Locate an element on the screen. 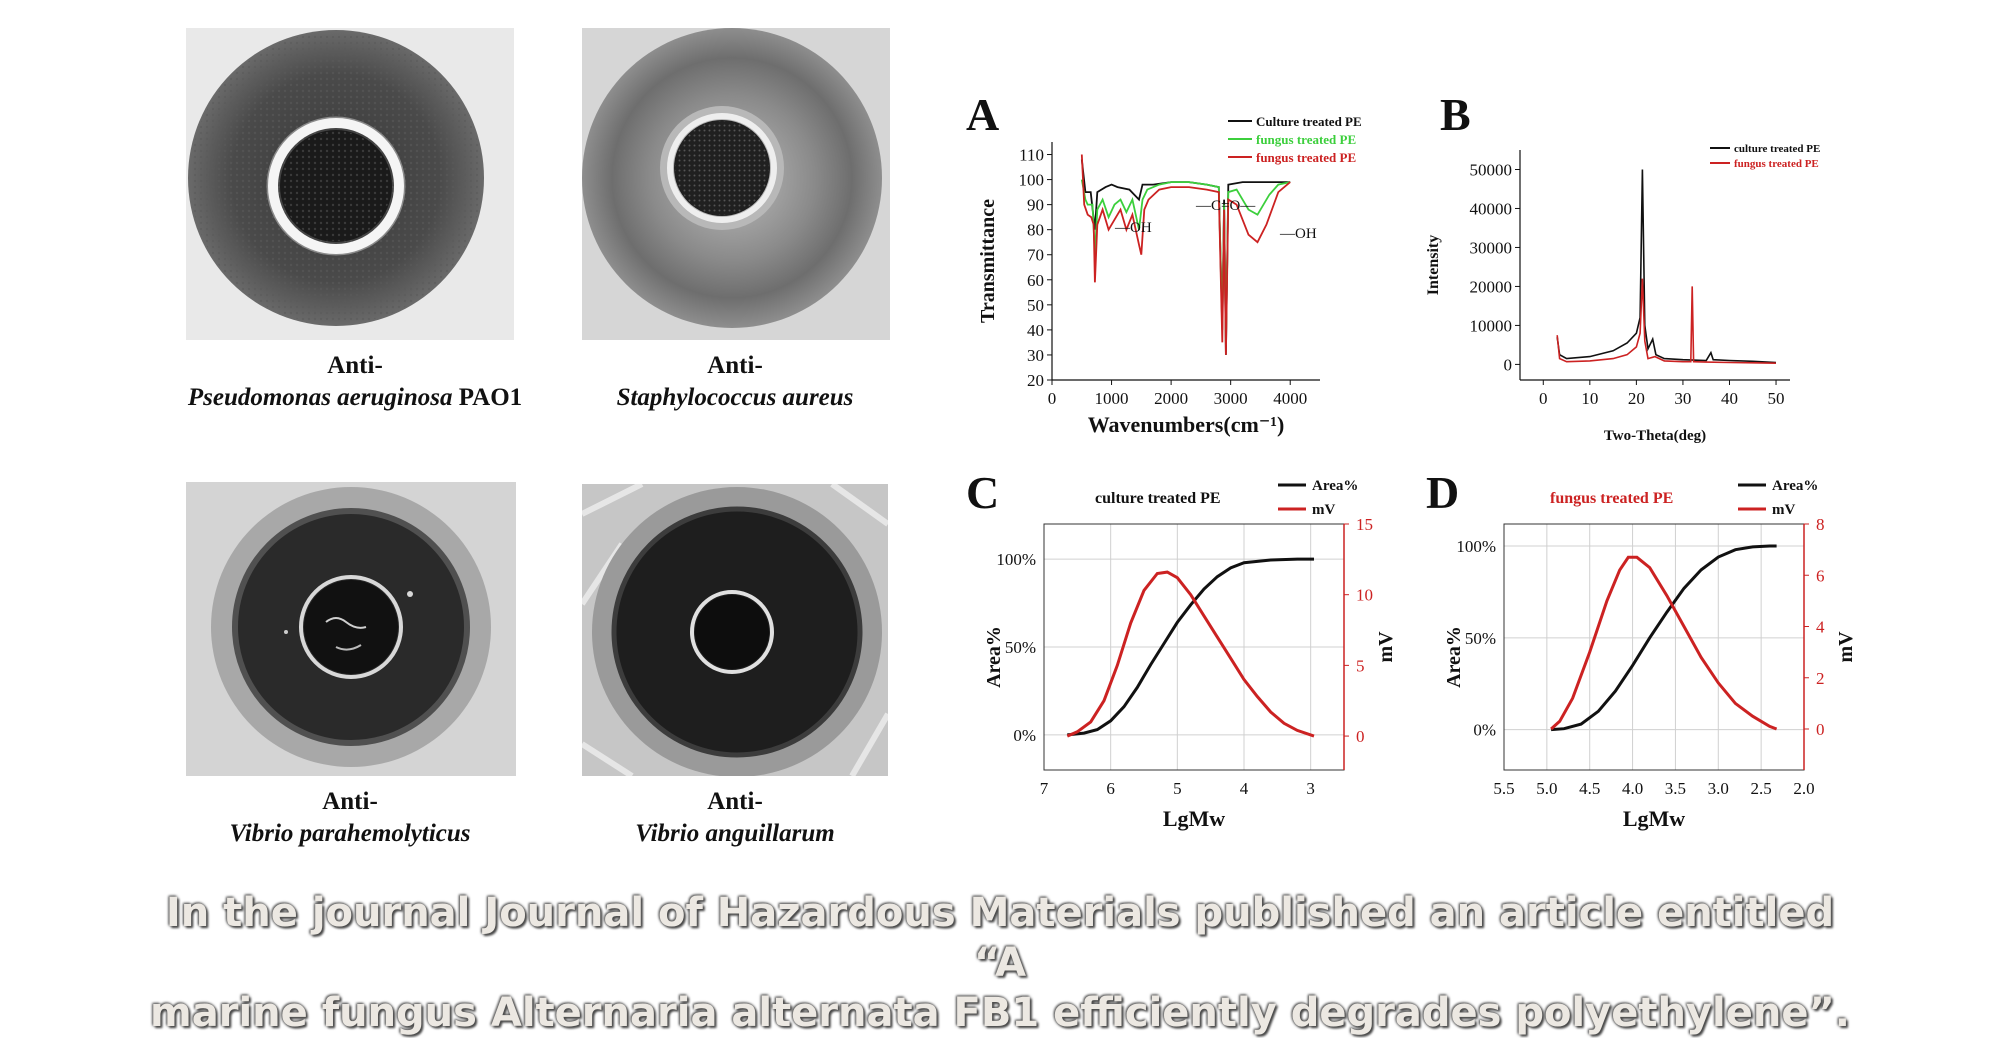  y-tick-label-right: 2 is located at coordinates (1820, 678).